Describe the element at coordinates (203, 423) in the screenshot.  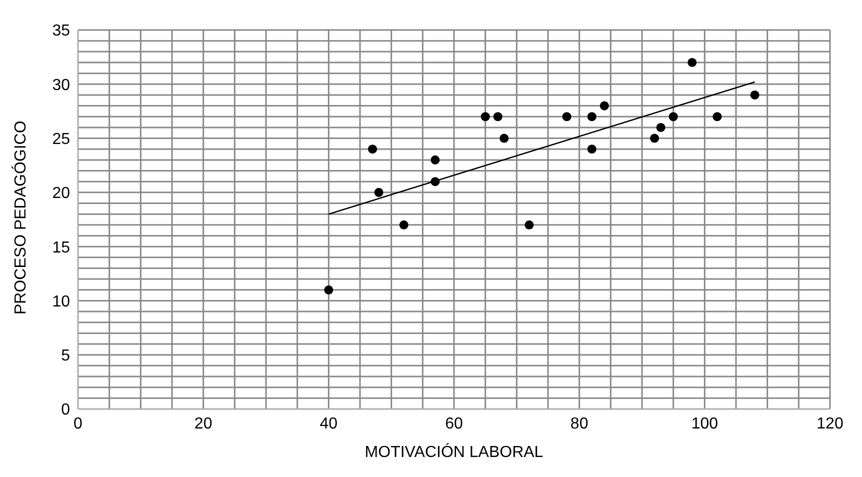
I see `x-tick-label: 20` at that location.